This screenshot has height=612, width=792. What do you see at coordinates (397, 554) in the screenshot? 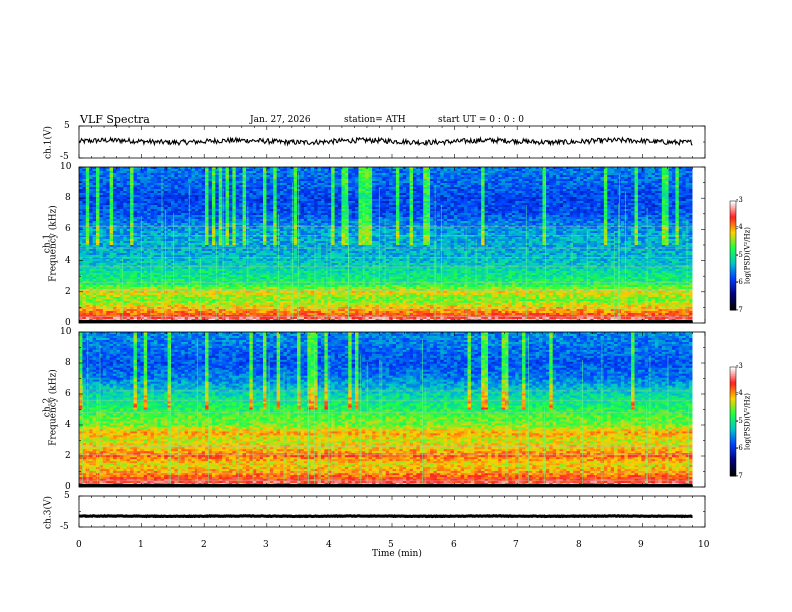
I see `x-axis-label: Time (min)` at bounding box center [397, 554].